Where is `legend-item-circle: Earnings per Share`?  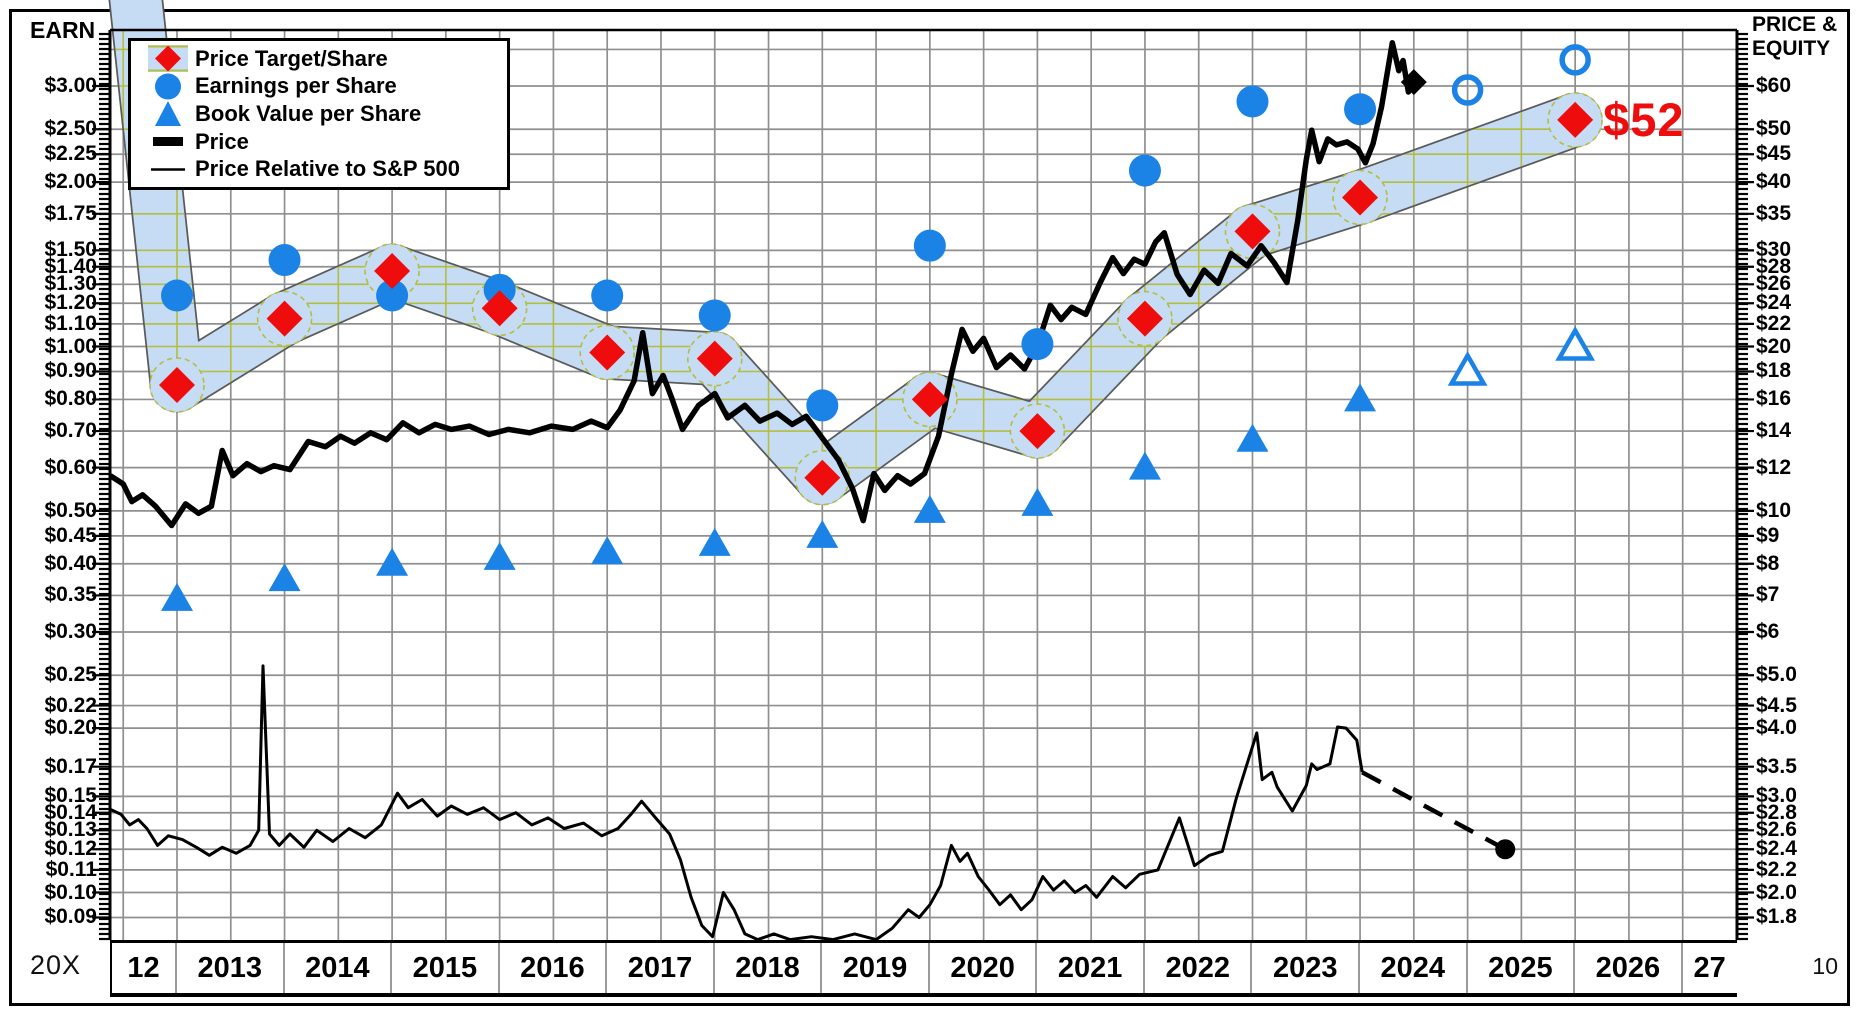
legend-item-circle: Earnings per Share is located at coordinates (326, 86).